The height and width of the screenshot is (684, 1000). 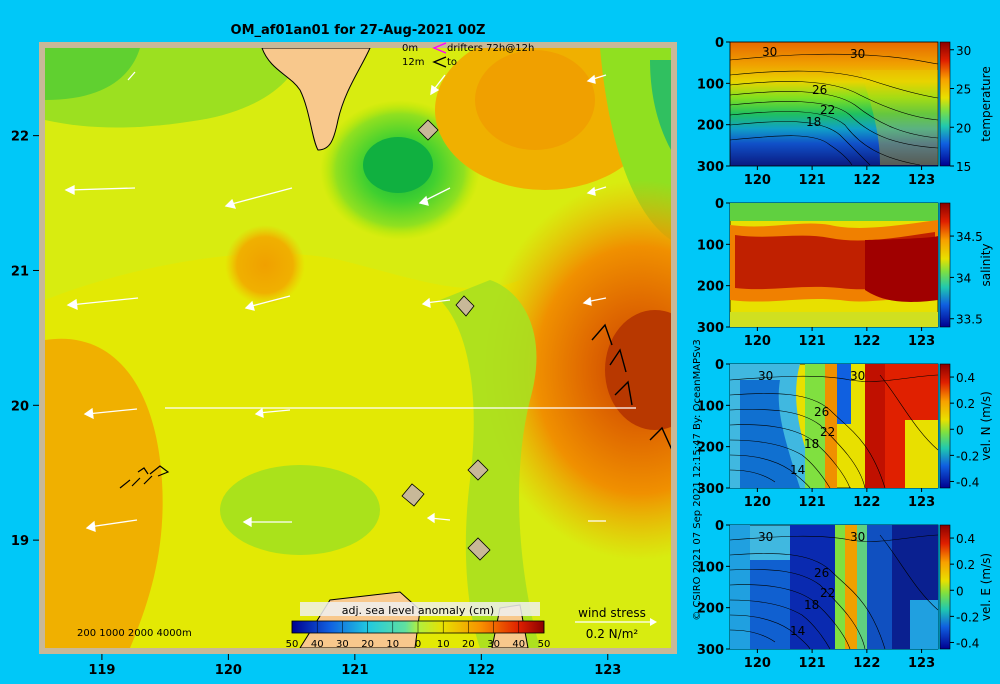 I want to click on map-y-axis: 19 20 21 22, so click(x=25, y=339).